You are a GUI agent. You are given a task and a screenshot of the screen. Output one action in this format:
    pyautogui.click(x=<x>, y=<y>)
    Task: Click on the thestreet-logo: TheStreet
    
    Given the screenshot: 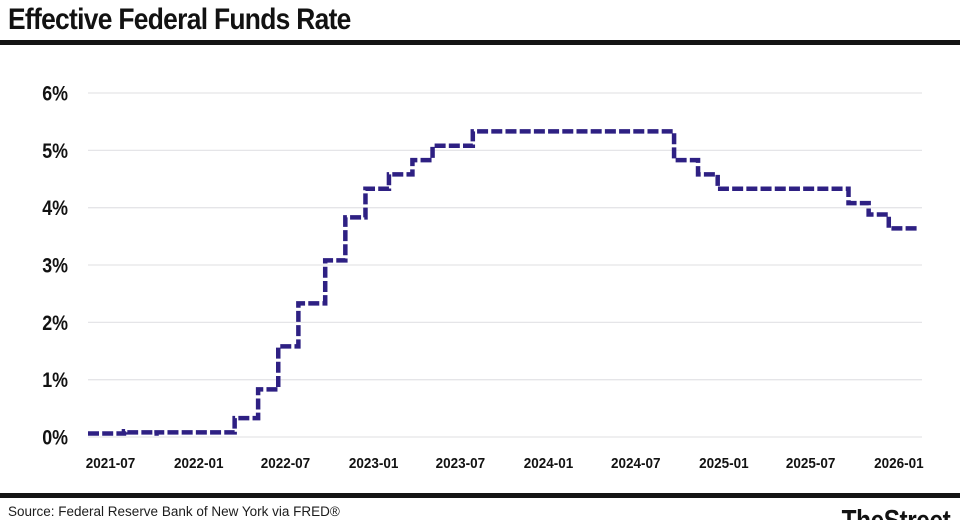 What is the action you would take?
    pyautogui.click(x=895, y=512)
    